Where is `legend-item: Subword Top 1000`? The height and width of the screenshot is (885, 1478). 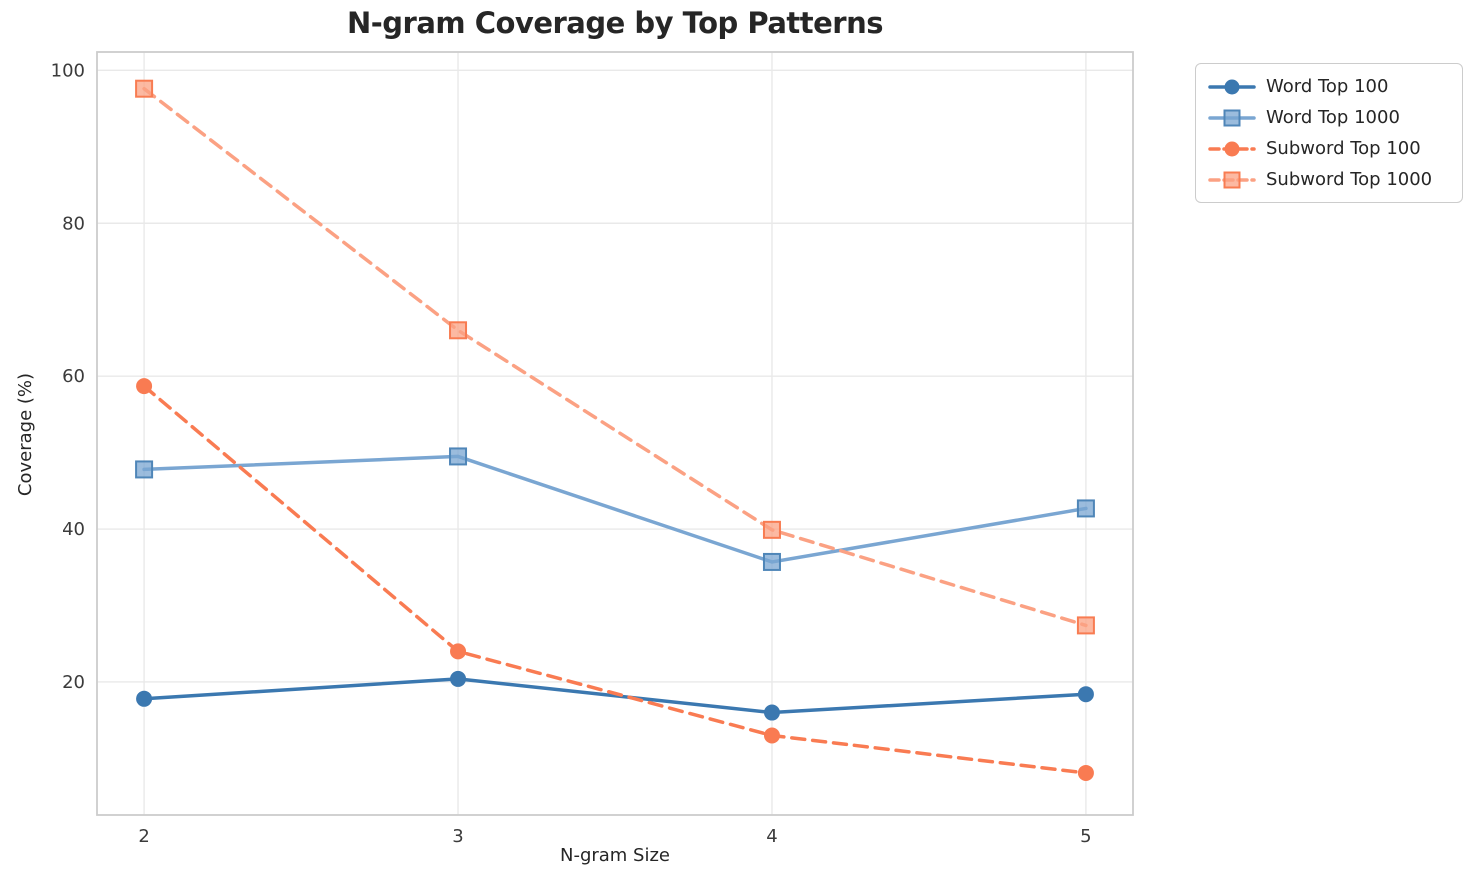
legend-item: Subword Top 1000 is located at coordinates (1329, 179).